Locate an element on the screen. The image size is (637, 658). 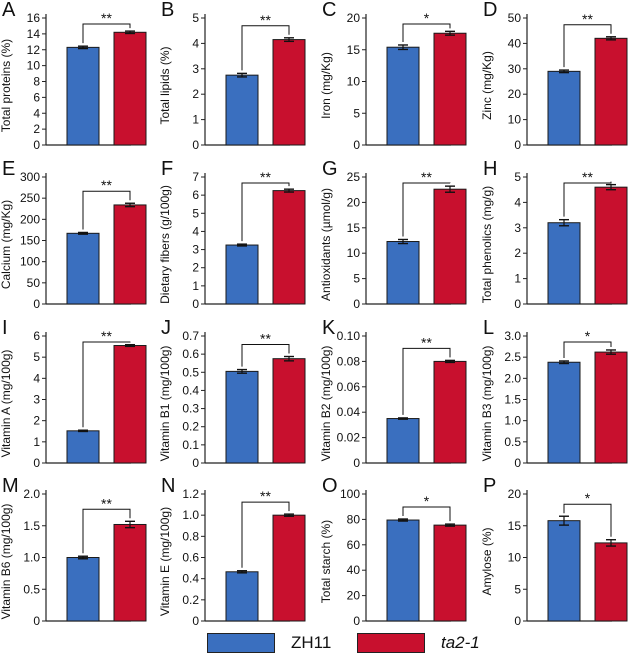
significance-label-e: ** is located at coordinates (106, 185).